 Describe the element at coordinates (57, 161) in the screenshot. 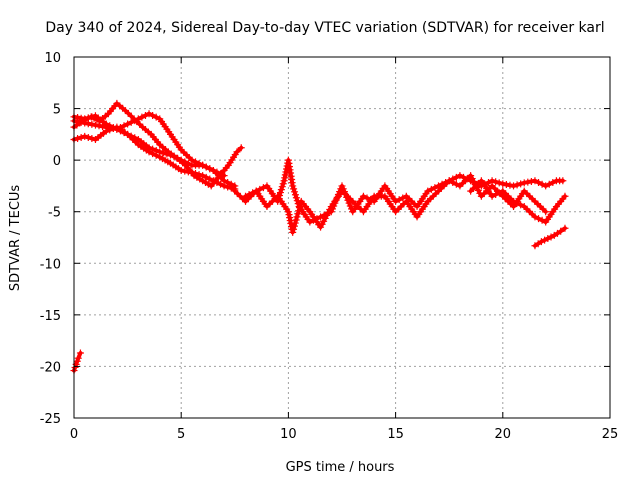

I see `y-tick-label: 0` at that location.